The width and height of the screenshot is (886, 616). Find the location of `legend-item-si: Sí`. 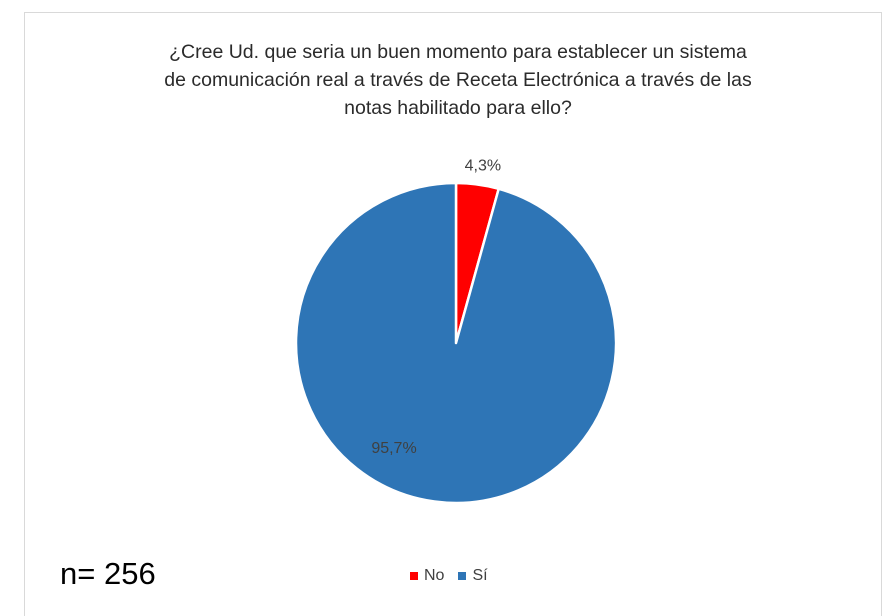

legend-item-si: Sí is located at coordinates (473, 576).